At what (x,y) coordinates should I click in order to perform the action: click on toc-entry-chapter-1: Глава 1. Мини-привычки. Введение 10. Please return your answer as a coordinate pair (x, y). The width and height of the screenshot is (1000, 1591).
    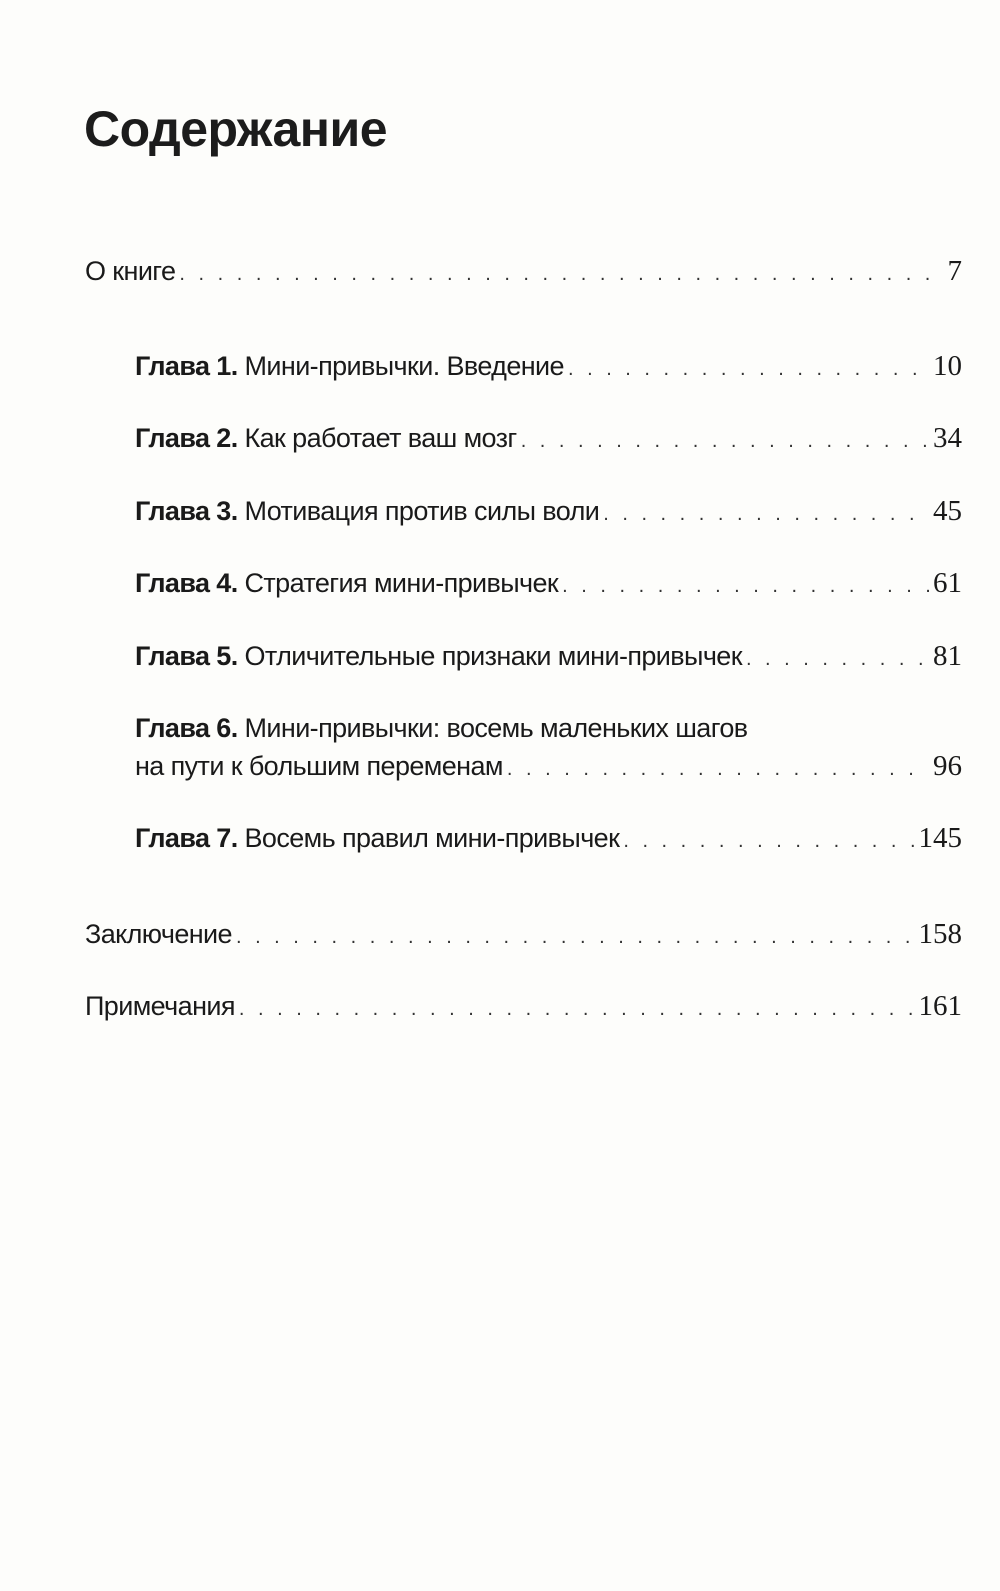
    Looking at the image, I should click on (548, 366).